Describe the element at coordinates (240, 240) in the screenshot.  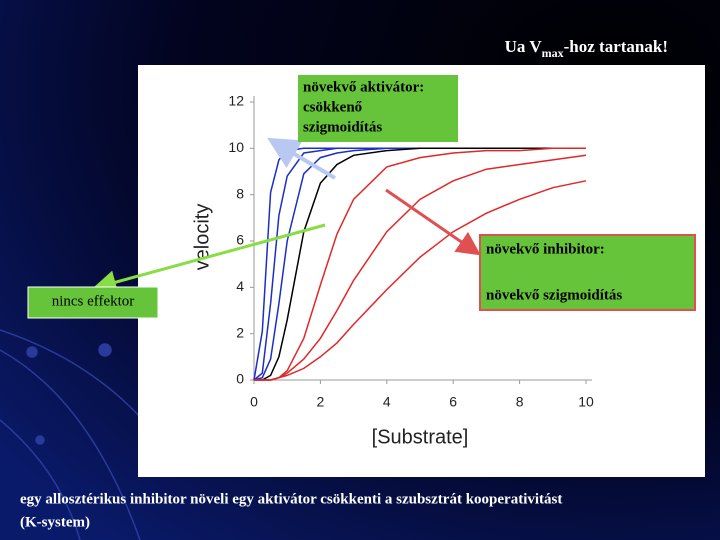
I see `y-tick-label: 6` at that location.